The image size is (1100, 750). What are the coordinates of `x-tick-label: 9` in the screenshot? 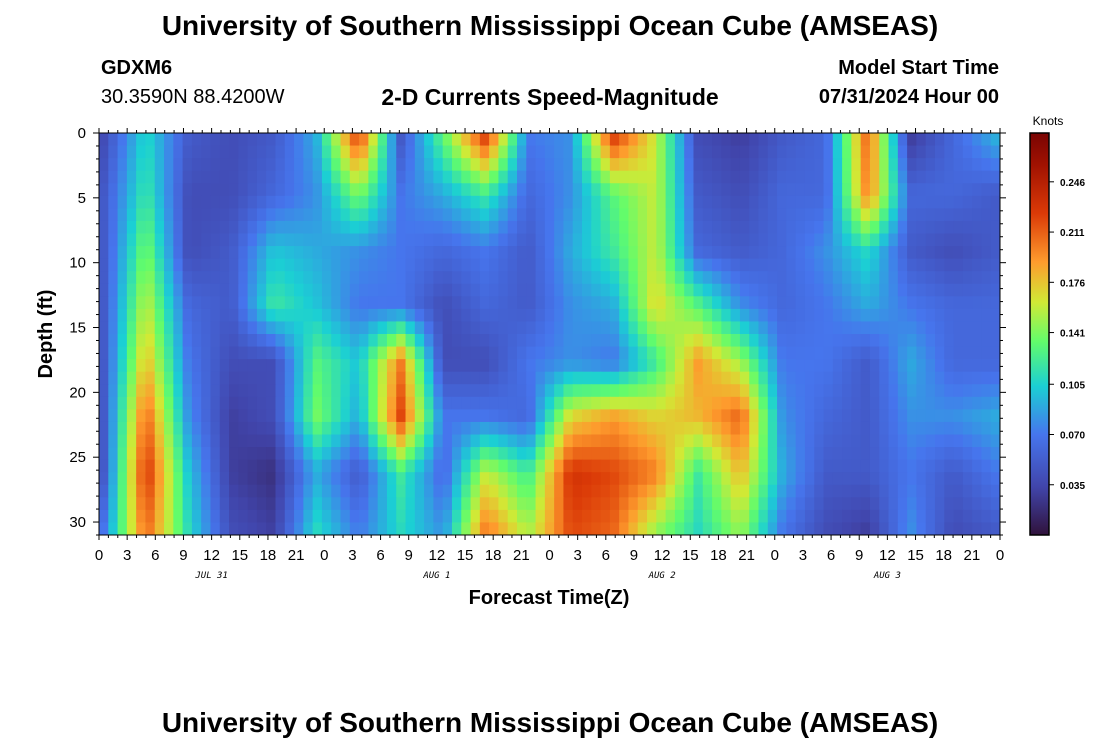 It's located at (183, 555).